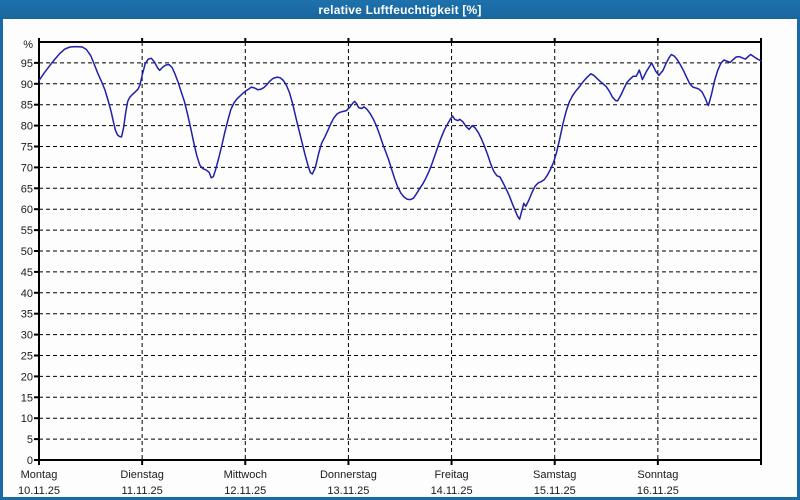 The width and height of the screenshot is (800, 500). I want to click on y-tick-label: 80, so click(27, 127).